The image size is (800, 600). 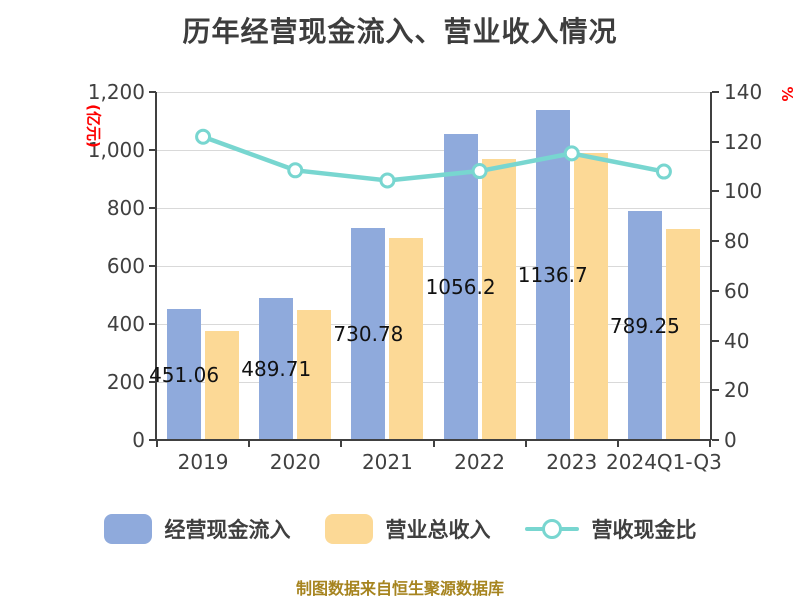 I want to click on ratio-line-icon, so click(x=551, y=529).